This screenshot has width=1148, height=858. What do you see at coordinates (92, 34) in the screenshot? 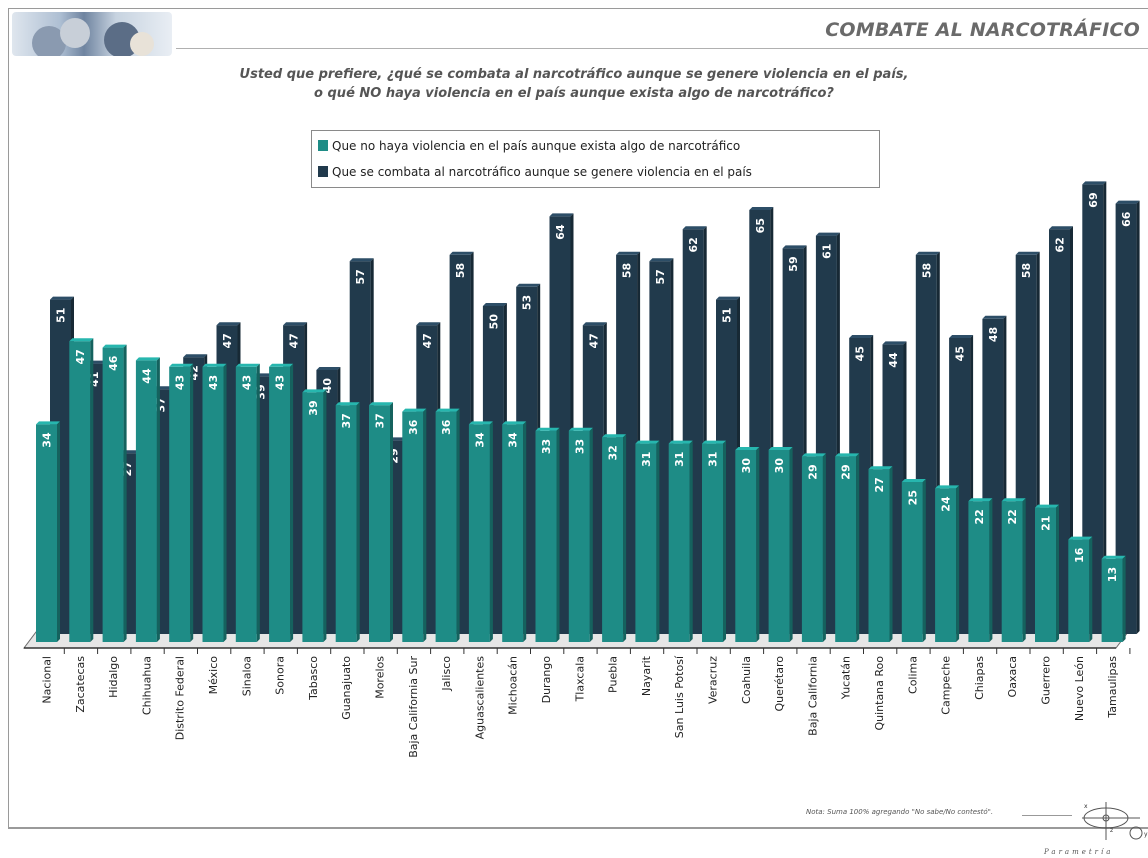
I see `header-photo-banner` at bounding box center [92, 34].